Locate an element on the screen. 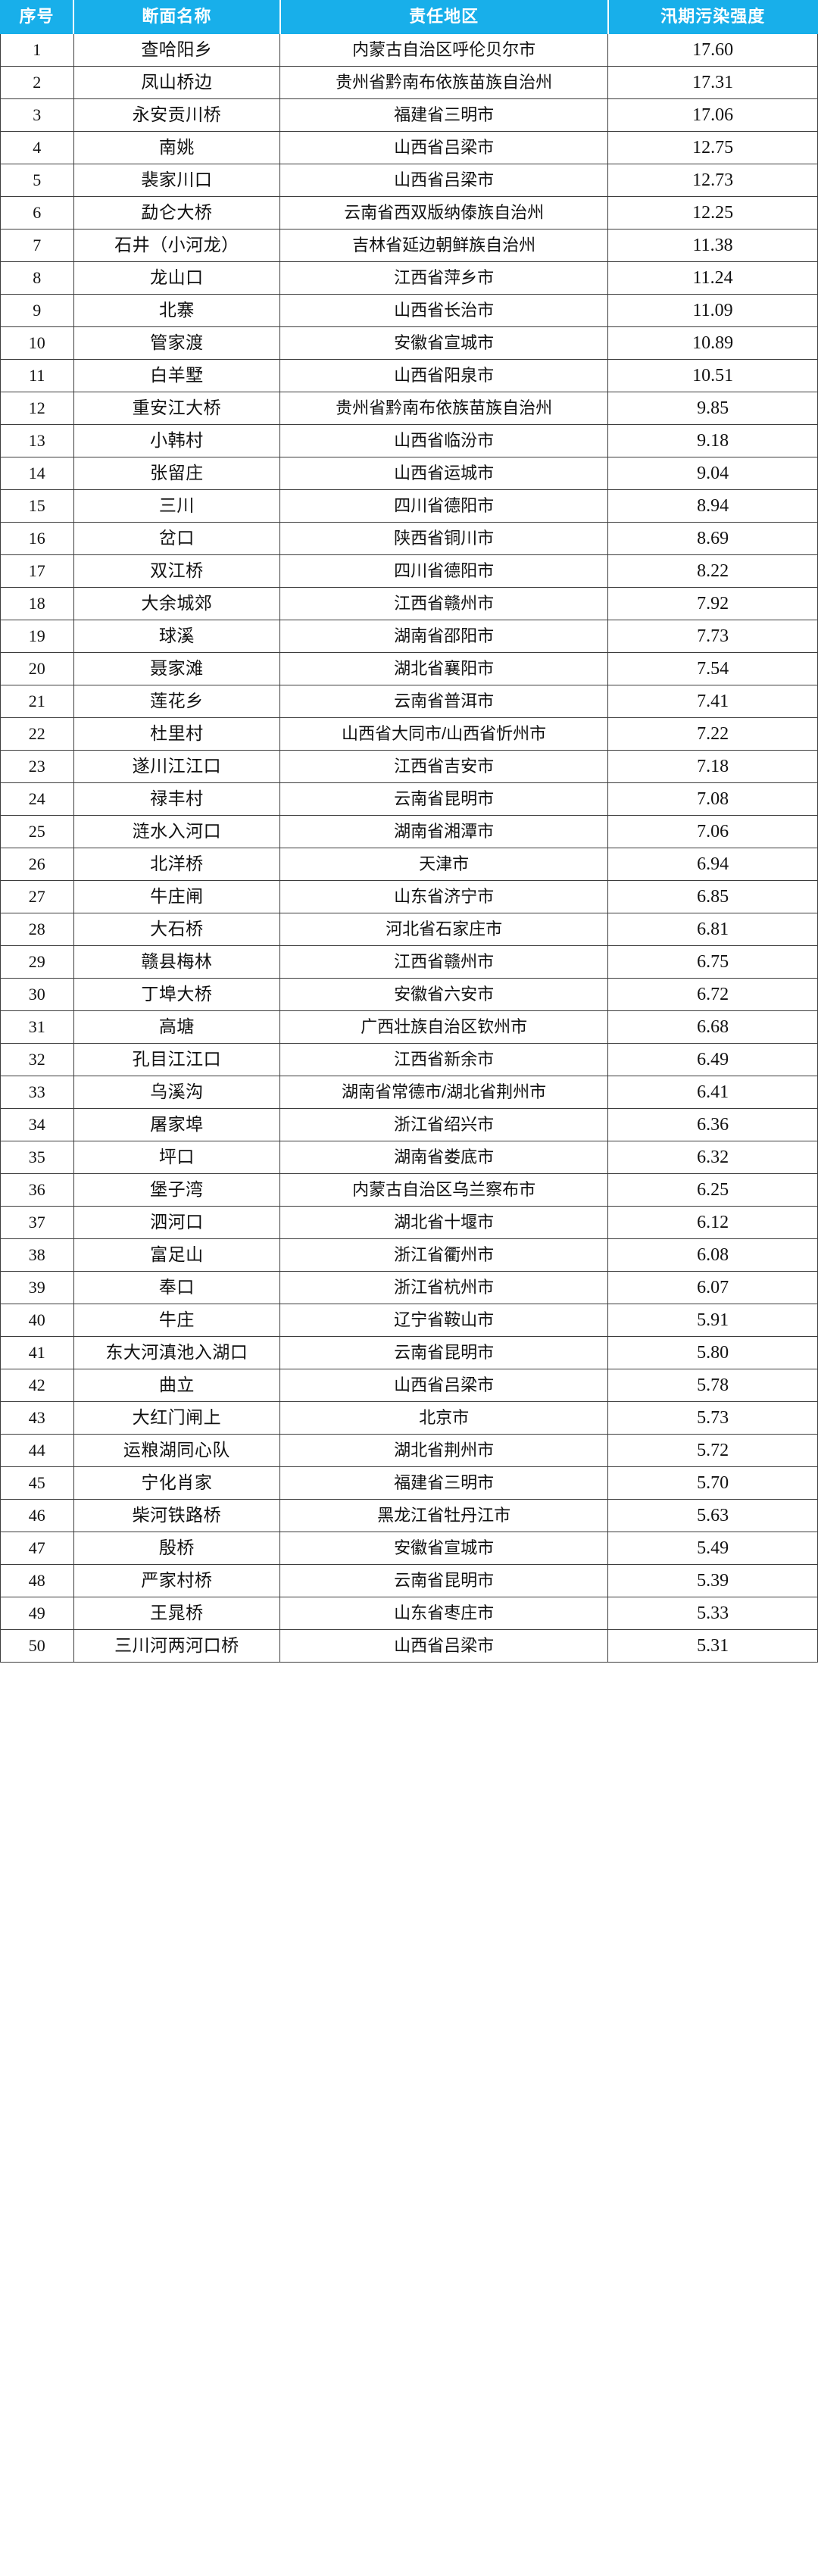  table-row: 39 奉口 浙江省杭州市 6.07 is located at coordinates (409, 1288).